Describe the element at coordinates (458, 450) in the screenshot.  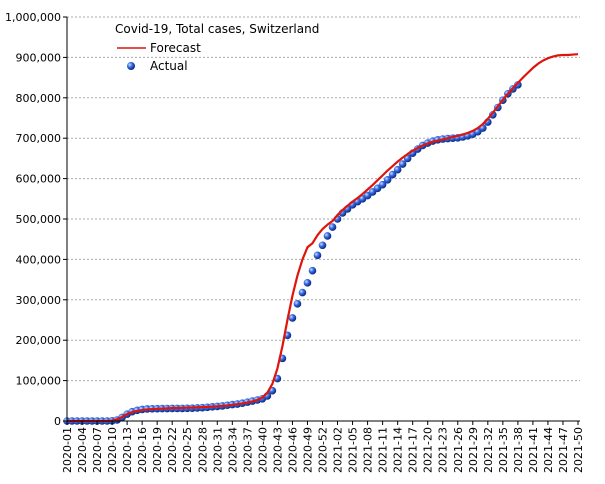
I see `x-tick-label: 2021-26` at that location.